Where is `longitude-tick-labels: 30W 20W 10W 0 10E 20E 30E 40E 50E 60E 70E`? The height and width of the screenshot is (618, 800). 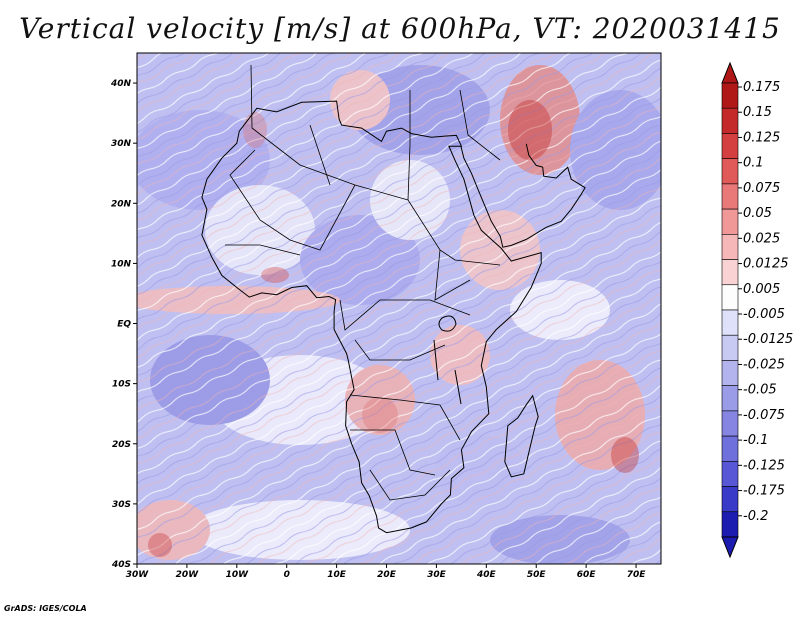 longitude-tick-labels: 30W 20W 10W 0 10E 20E 30E 40E 50E 60E 70E is located at coordinates (386, 572).